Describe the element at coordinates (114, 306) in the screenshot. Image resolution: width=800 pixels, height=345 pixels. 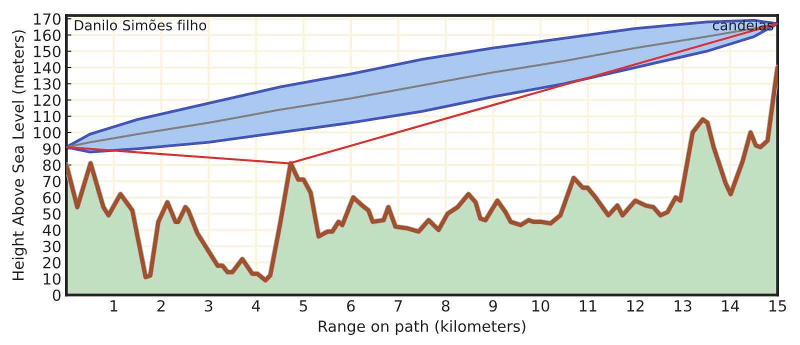
I see `x-tick-label: 1` at that location.